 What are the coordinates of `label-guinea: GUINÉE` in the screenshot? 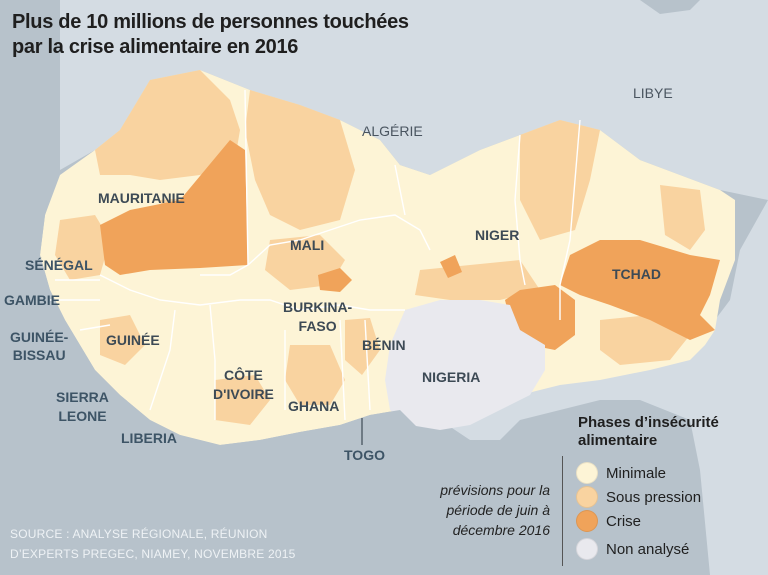 It's located at (133, 340).